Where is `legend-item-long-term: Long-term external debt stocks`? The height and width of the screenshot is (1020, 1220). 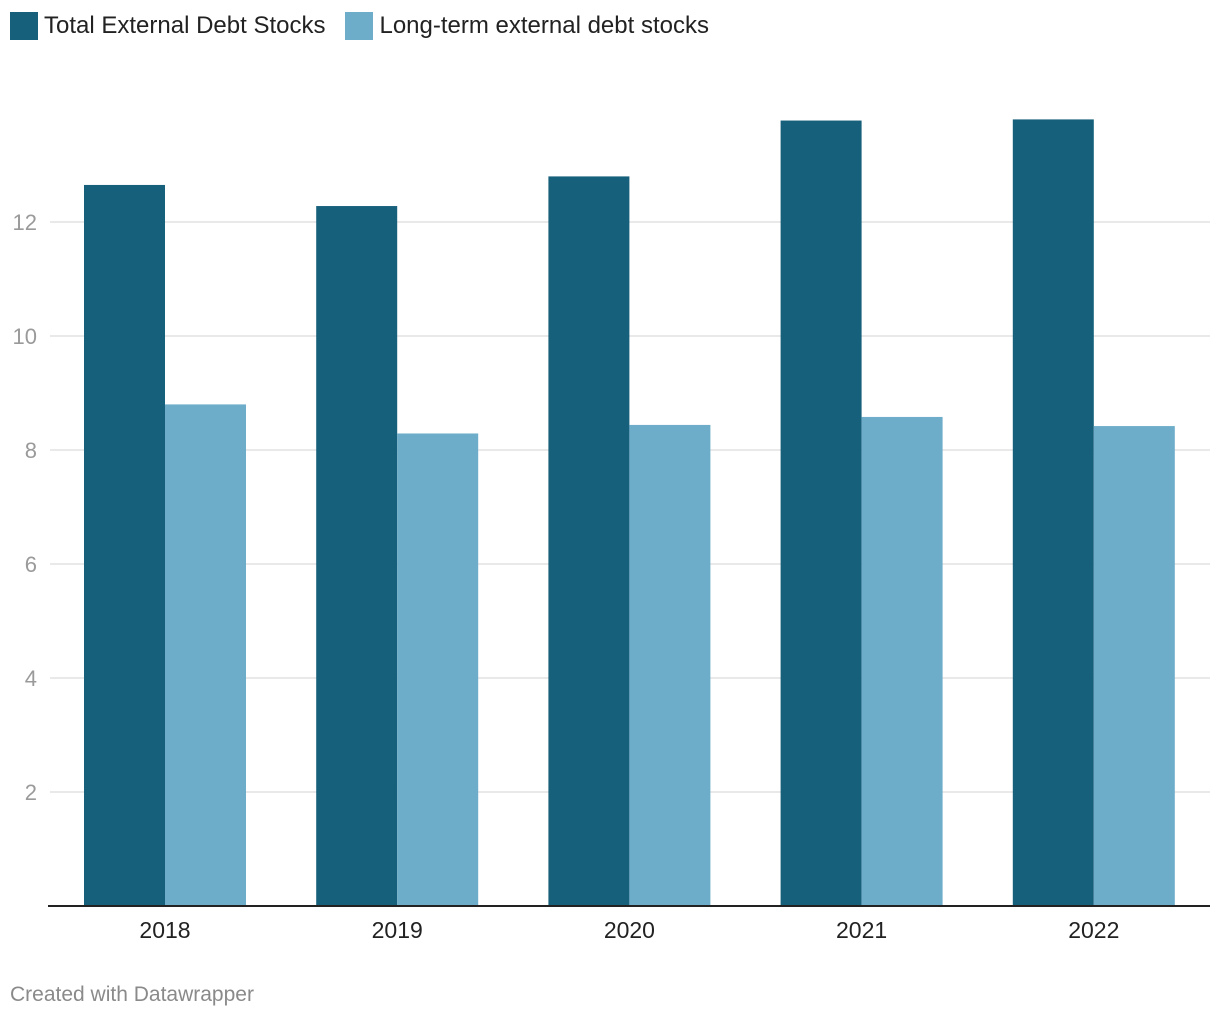
legend-item-long-term: Long-term external debt stocks is located at coordinates (527, 26).